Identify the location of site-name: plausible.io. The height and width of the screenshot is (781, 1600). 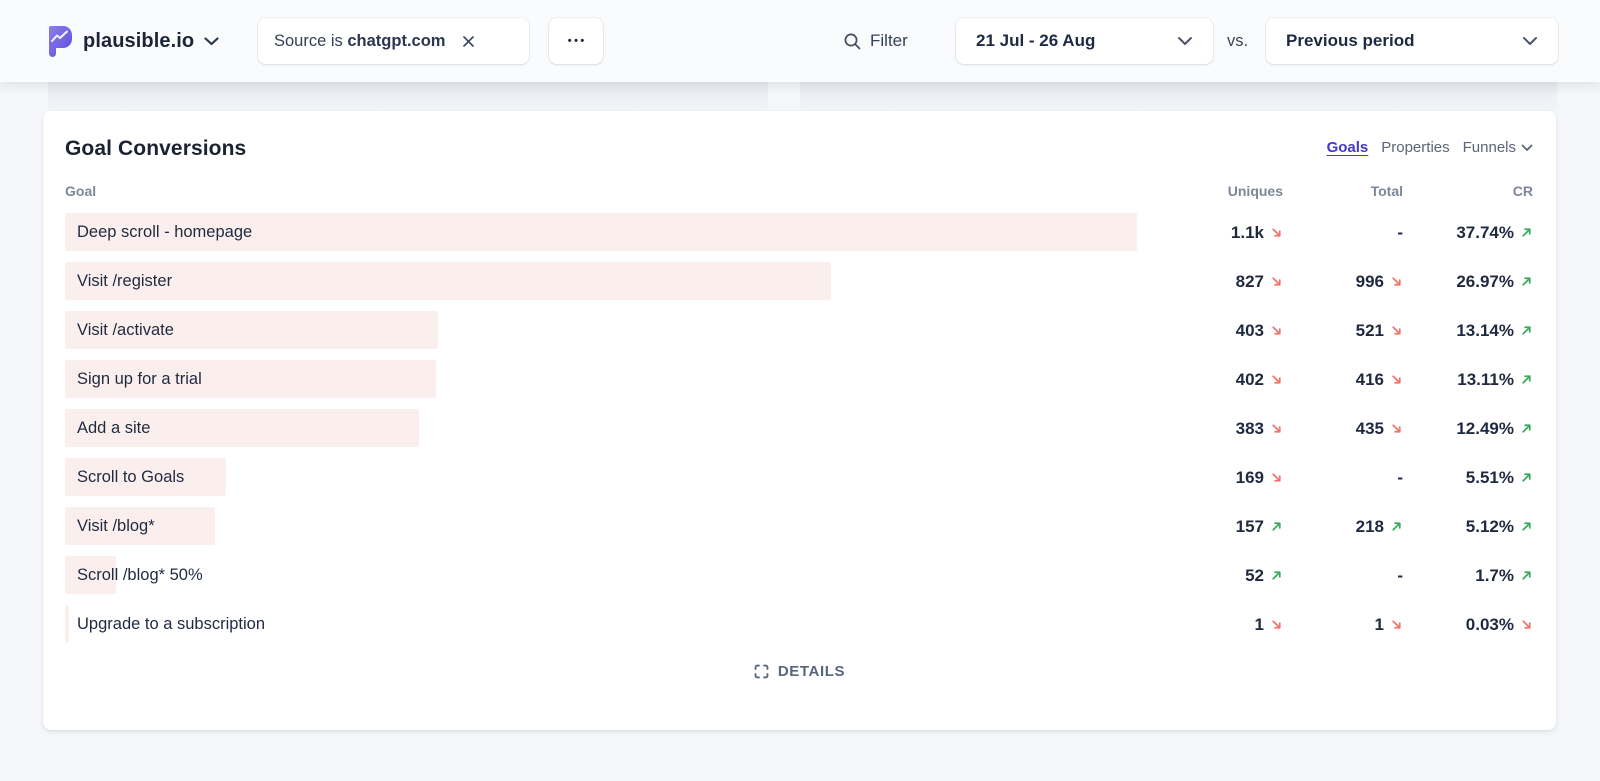
(139, 40).